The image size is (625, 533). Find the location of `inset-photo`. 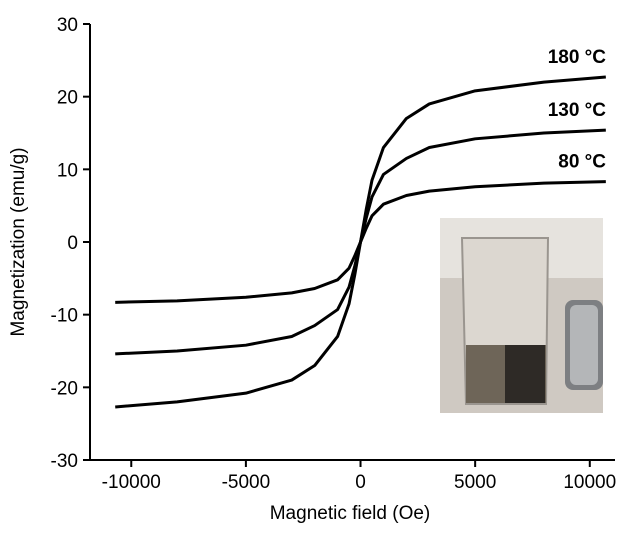

inset-photo is located at coordinates (521, 315).